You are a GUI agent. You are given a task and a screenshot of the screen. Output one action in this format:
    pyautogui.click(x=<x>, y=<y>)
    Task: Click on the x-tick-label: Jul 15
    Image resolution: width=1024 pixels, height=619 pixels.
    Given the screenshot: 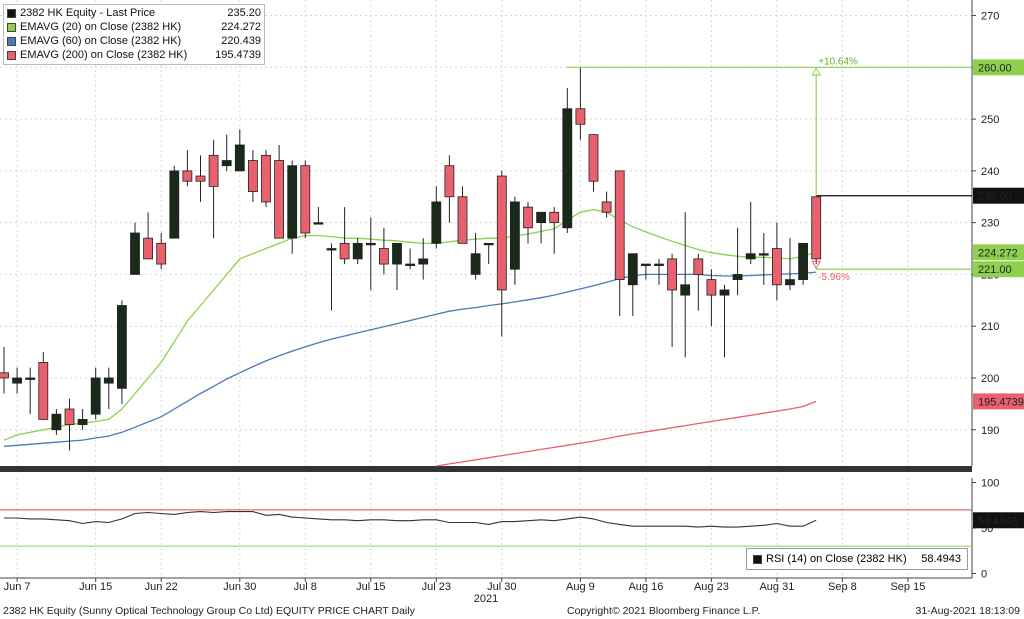 What is the action you would take?
    pyautogui.click(x=370, y=587)
    